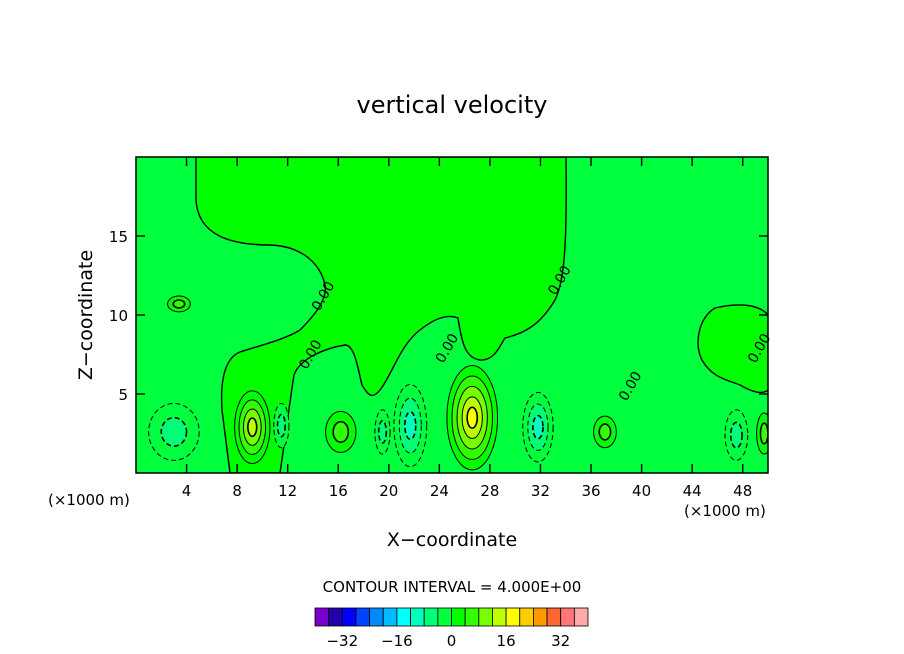 This screenshot has height=654, width=904. What do you see at coordinates (725, 511) in the screenshot?
I see `x-unit-right: (×1000 m)` at bounding box center [725, 511].